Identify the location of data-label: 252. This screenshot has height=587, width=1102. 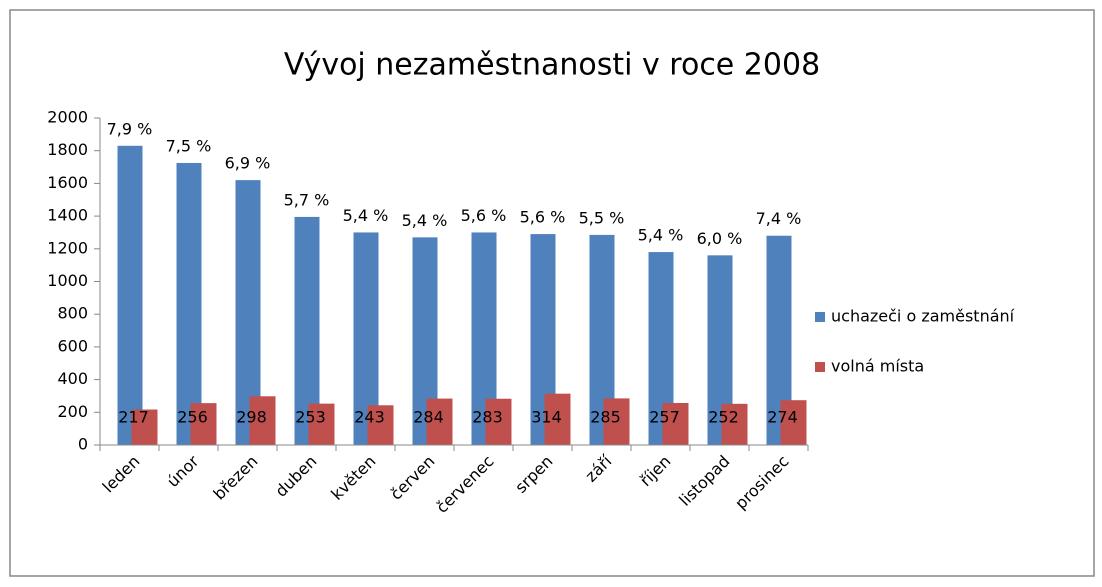
(723, 417).